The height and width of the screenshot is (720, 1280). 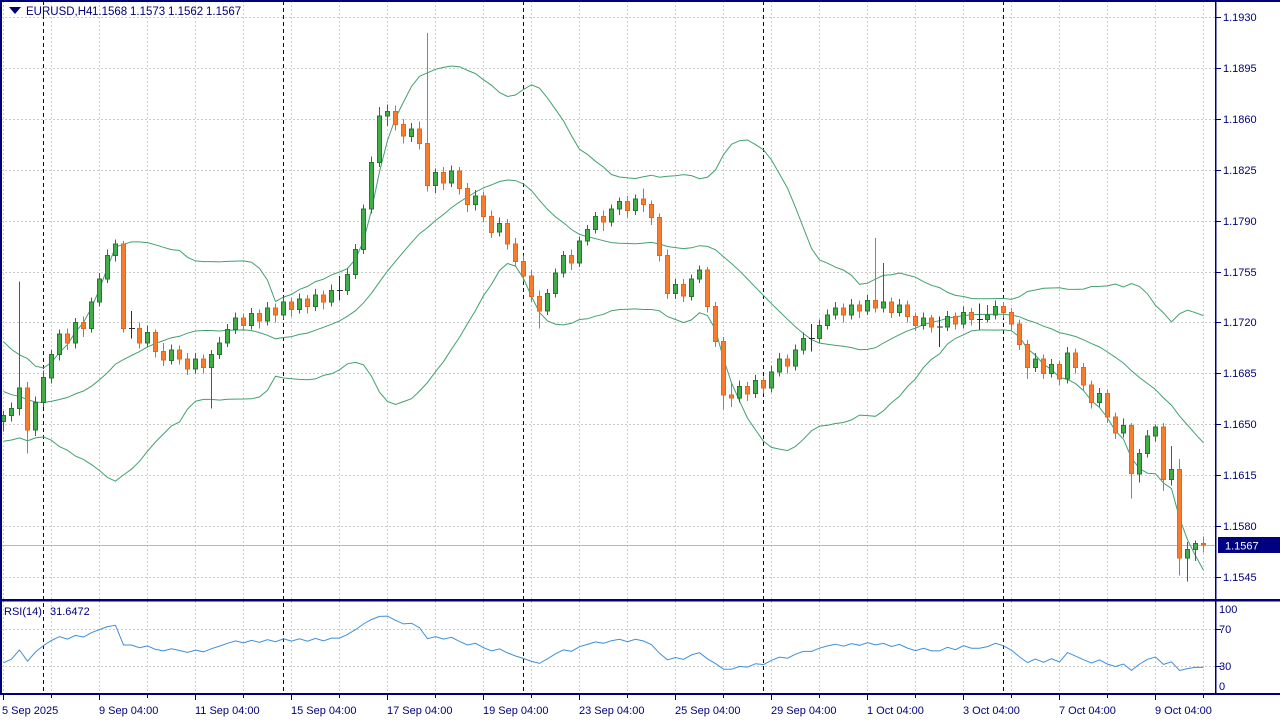 What do you see at coordinates (15, 10) in the screenshot?
I see `symbol-dropdown-icon` at bounding box center [15, 10].